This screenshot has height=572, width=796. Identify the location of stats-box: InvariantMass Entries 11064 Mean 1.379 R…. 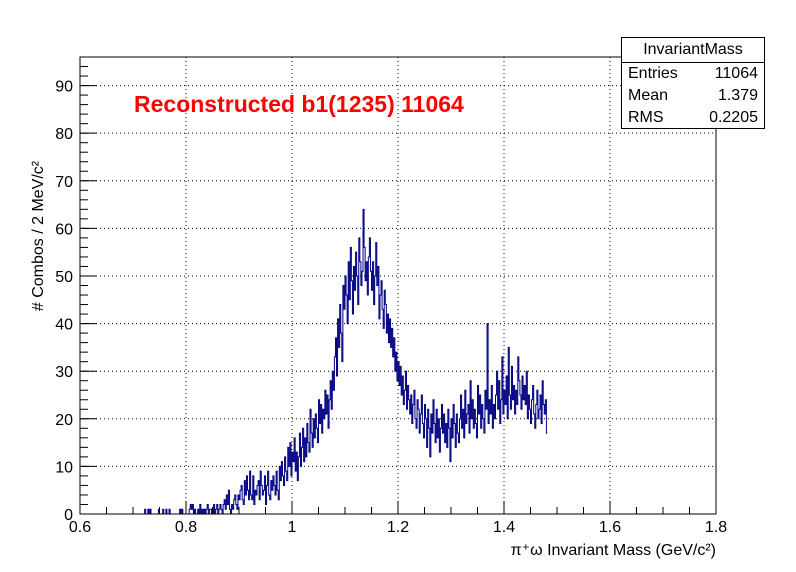
(693, 83).